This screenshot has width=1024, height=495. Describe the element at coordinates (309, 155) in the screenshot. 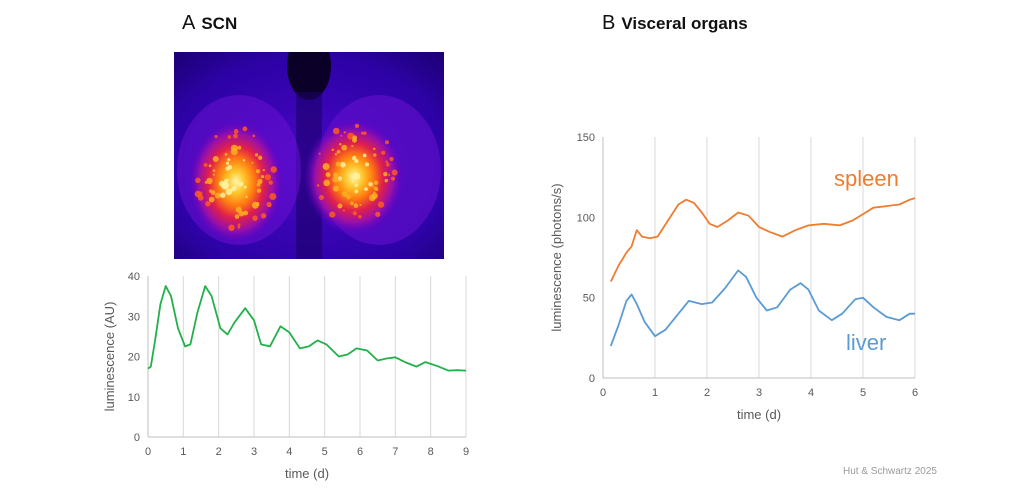

I see `scn-bioluminescence-image` at that location.